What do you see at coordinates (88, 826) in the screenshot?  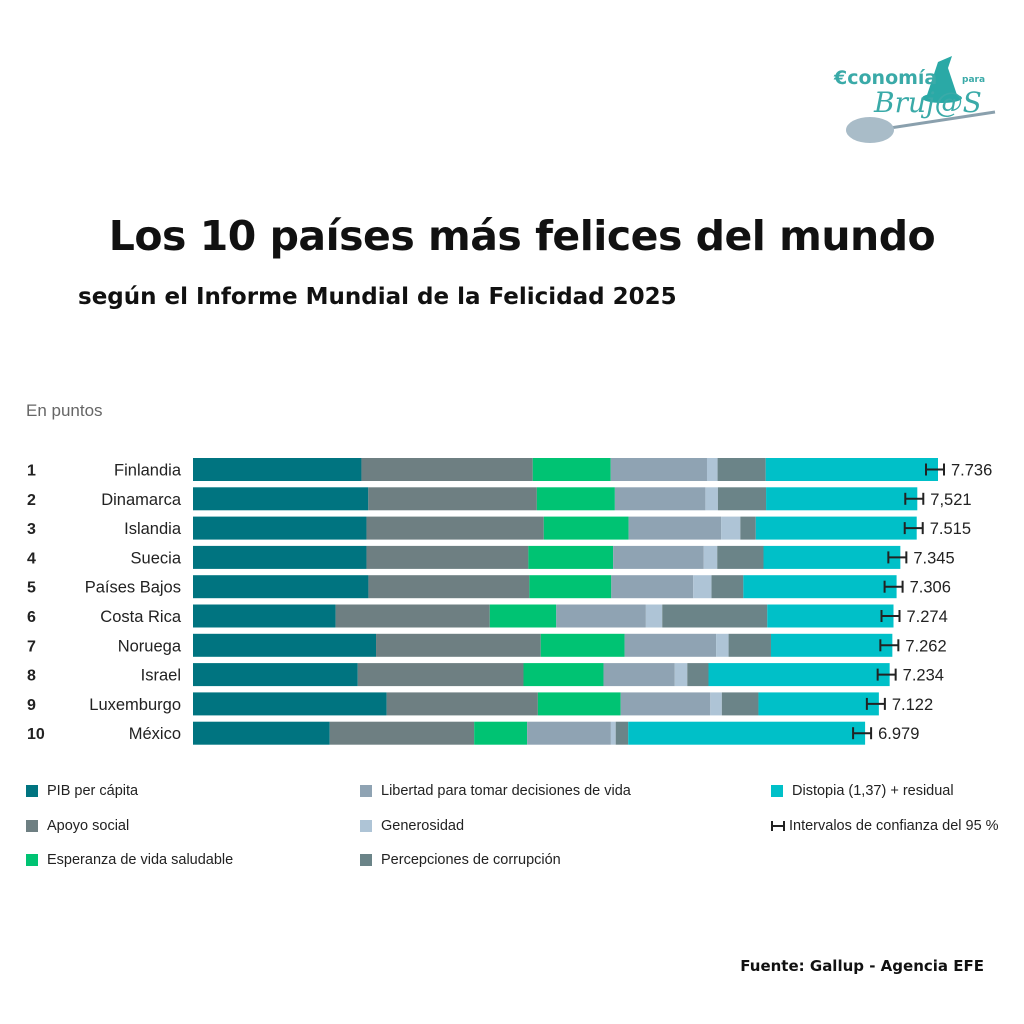 I see `legend-label: Apoyo social` at bounding box center [88, 826].